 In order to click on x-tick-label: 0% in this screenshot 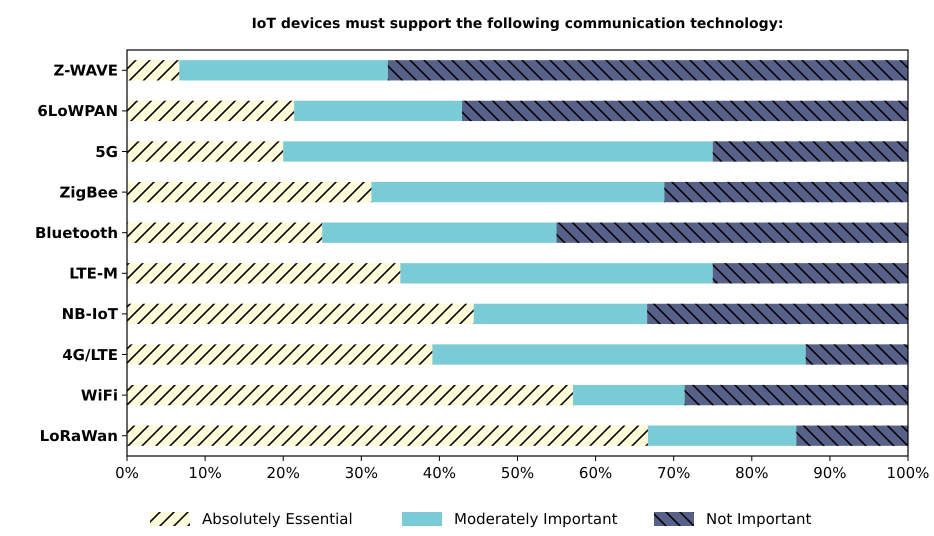, I will do `click(127, 473)`.